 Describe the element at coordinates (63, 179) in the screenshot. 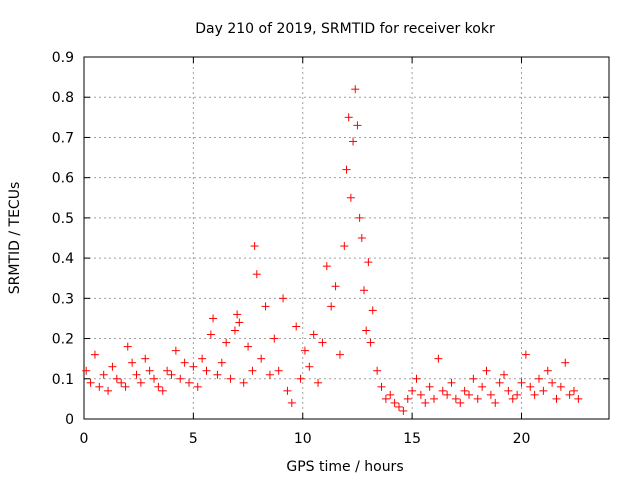

I see `y-tick-label: 0.6` at that location.